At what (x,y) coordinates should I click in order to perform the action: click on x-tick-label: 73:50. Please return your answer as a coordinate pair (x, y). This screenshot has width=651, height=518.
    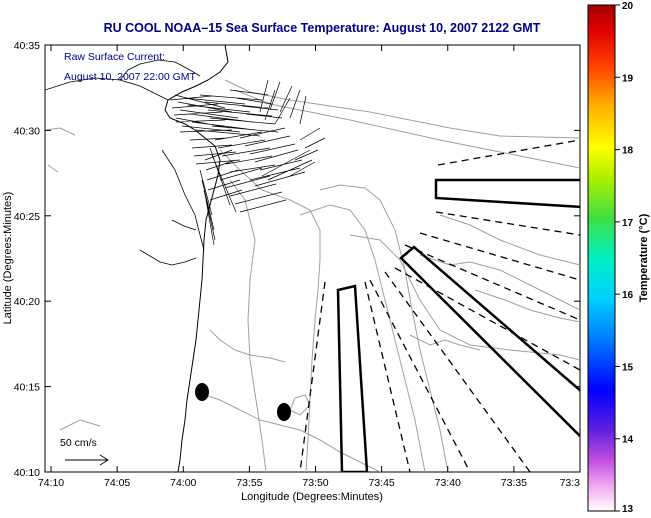
    Looking at the image, I should click on (315, 483).